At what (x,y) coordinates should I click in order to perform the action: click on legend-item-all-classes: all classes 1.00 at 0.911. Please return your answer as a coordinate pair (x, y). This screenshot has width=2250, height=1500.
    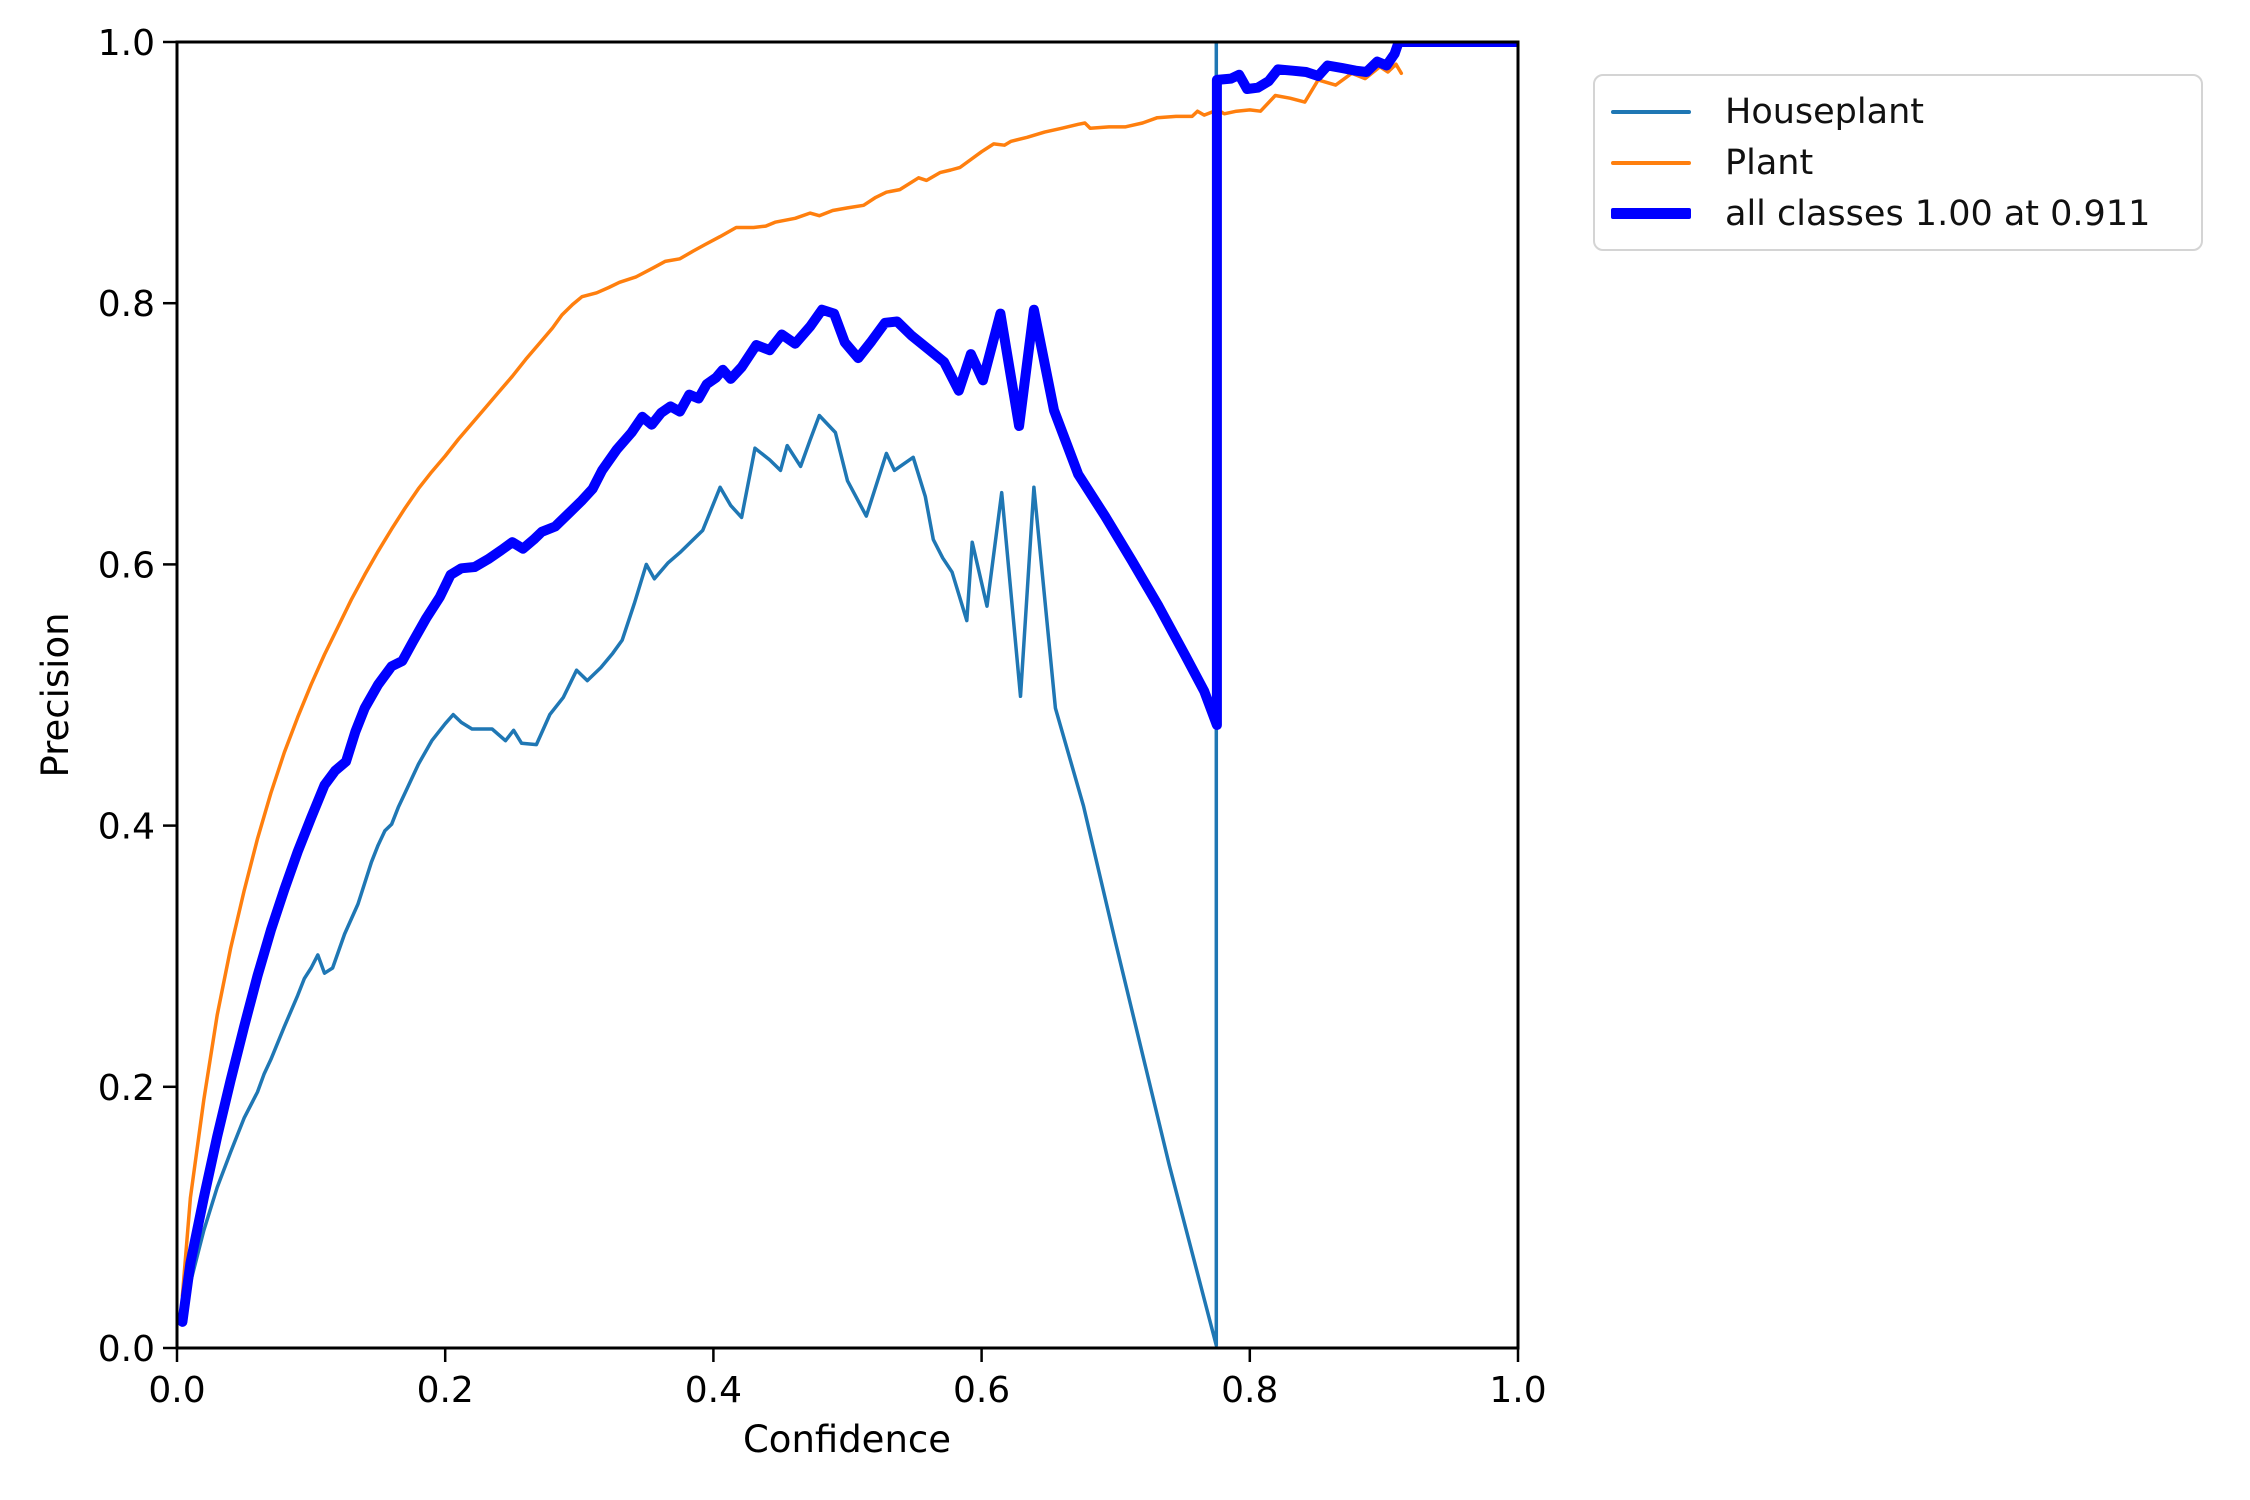
    Looking at the image, I should click on (1898, 213).